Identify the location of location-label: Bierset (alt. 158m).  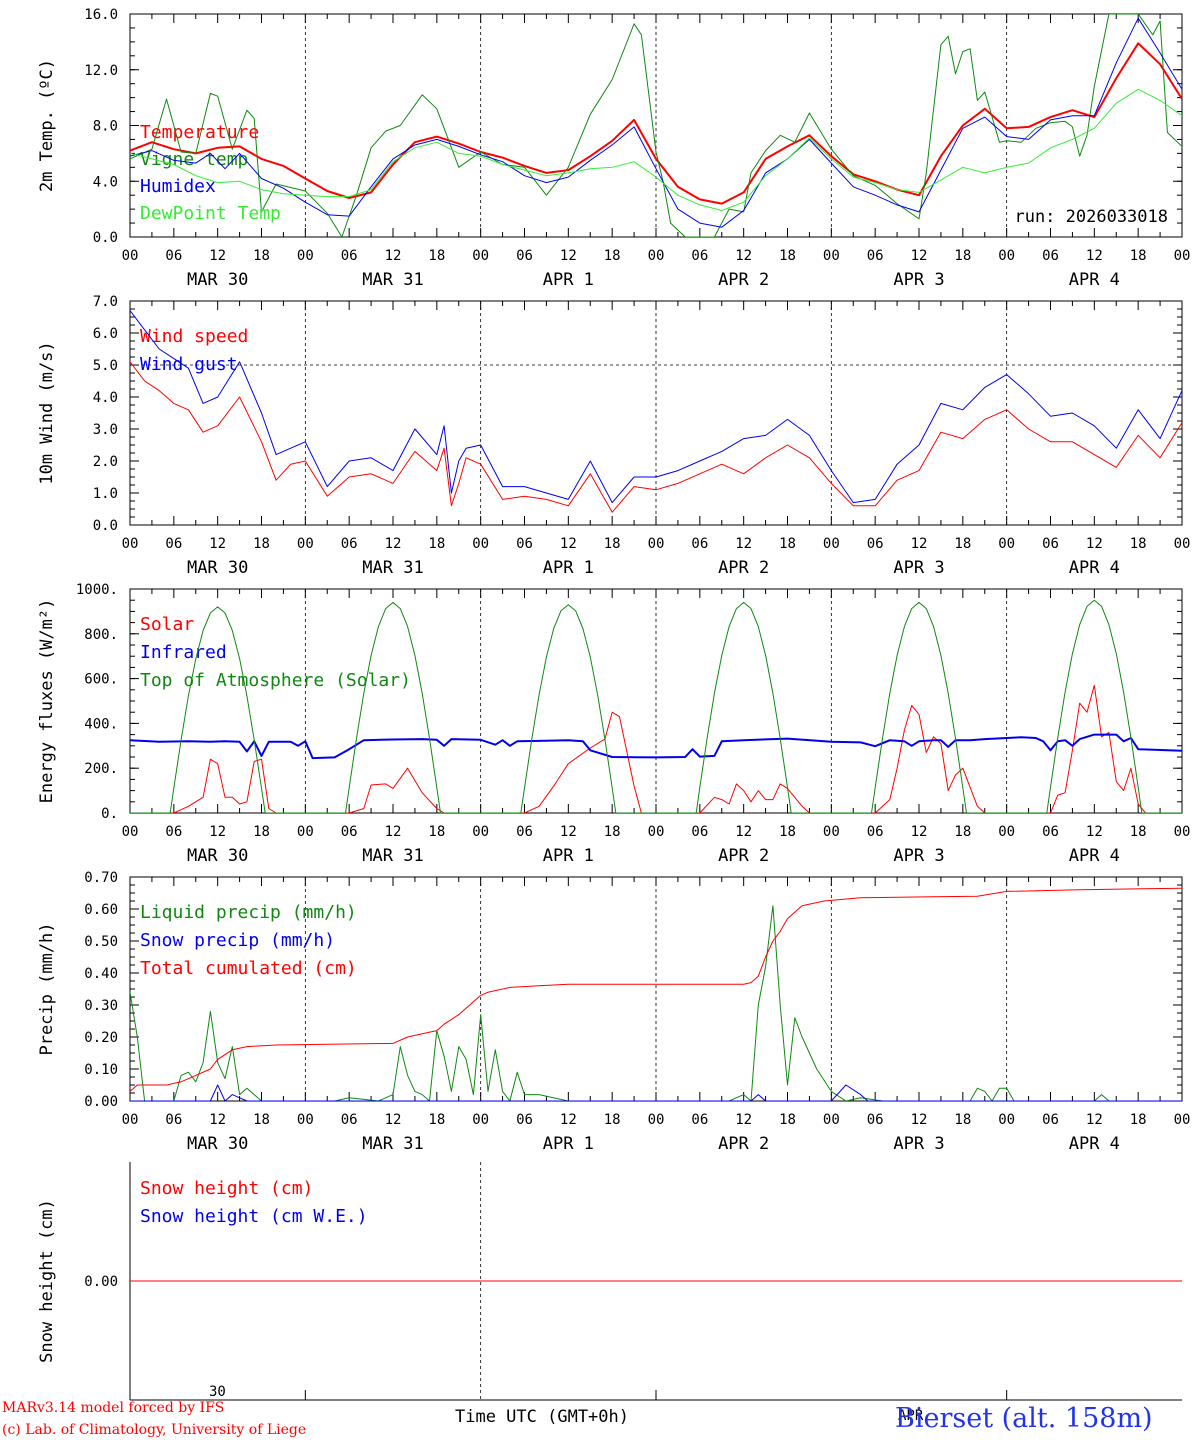
(1024, 1418).